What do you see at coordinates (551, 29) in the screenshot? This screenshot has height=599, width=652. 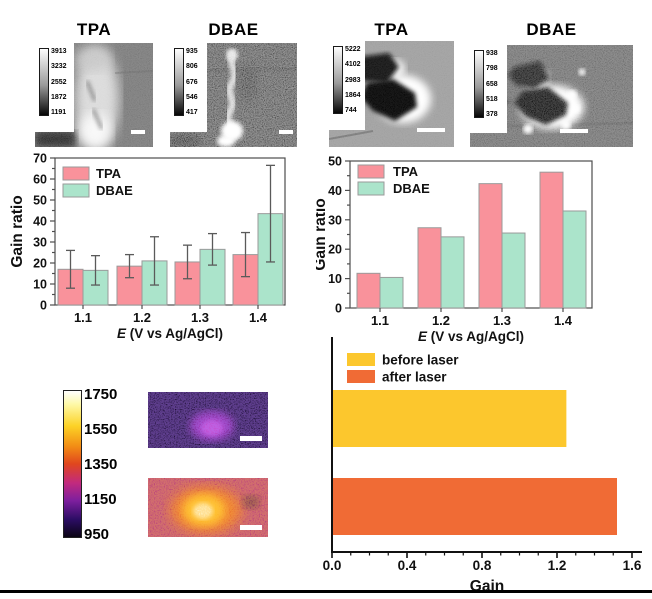 I see `panel-title-tr-dbae: DBAE` at bounding box center [551, 29].